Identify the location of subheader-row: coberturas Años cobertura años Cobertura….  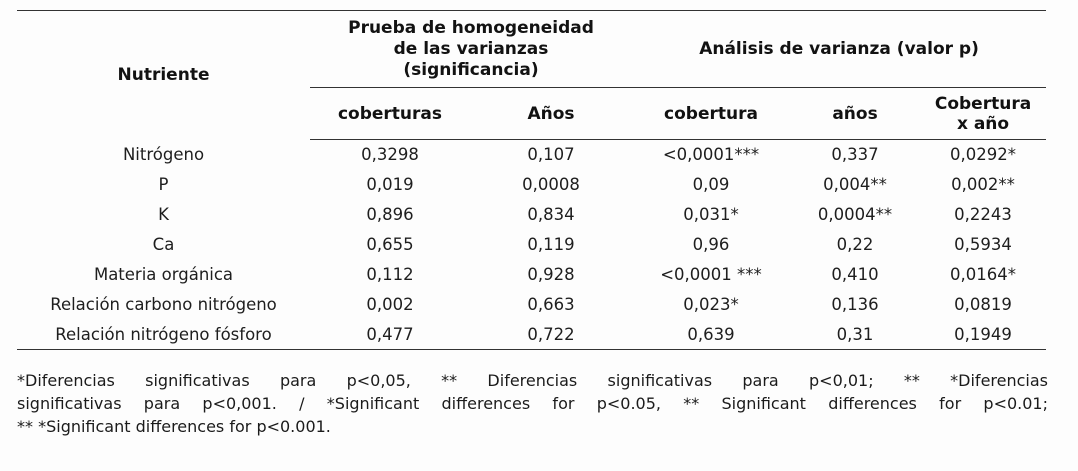
(532, 113).